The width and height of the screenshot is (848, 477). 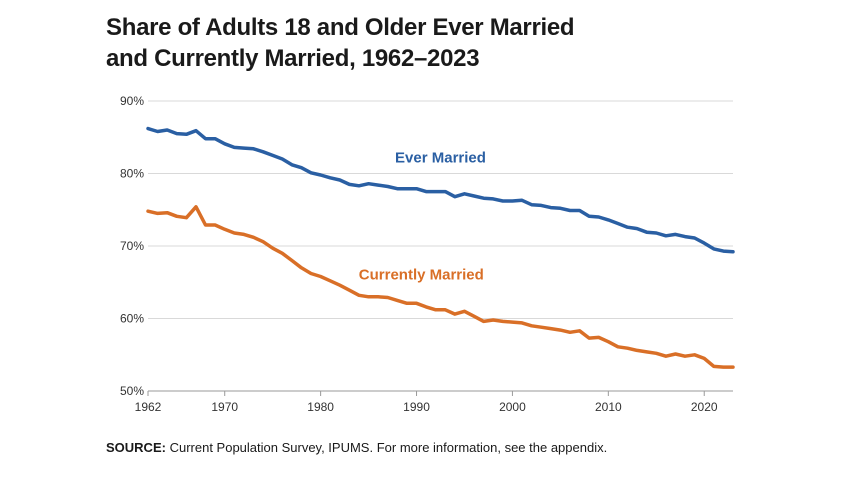 I want to click on x-tick-label: 1962, so click(x=148, y=407).